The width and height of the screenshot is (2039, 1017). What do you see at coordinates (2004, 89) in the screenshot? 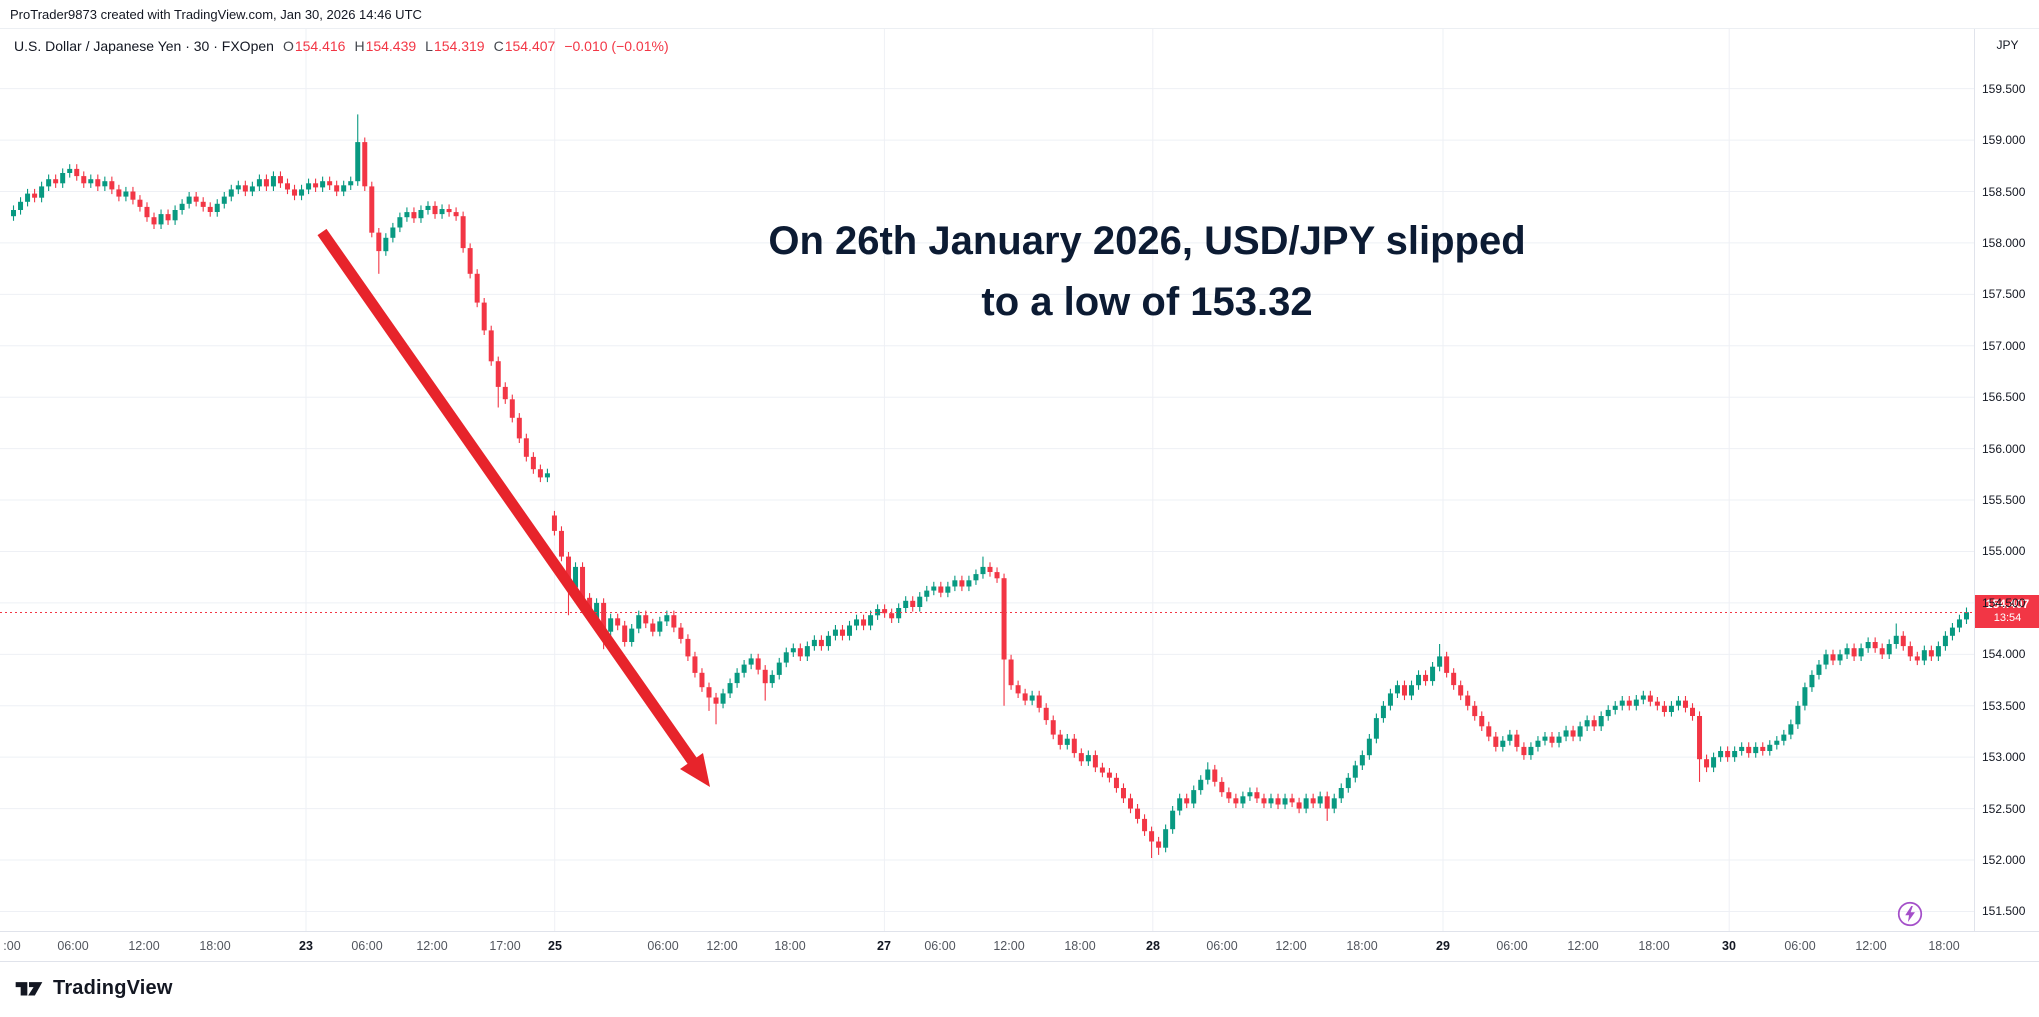
I see `price-axis-label: 159.500` at bounding box center [2004, 89].